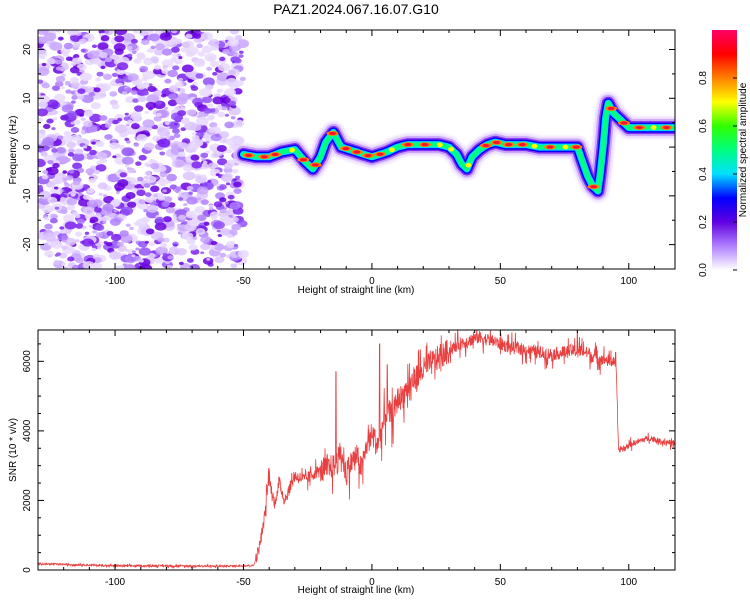 Image resolution: width=750 pixels, height=600 pixels. I want to click on snr-y-tick-label: 2000, so click(27, 500).